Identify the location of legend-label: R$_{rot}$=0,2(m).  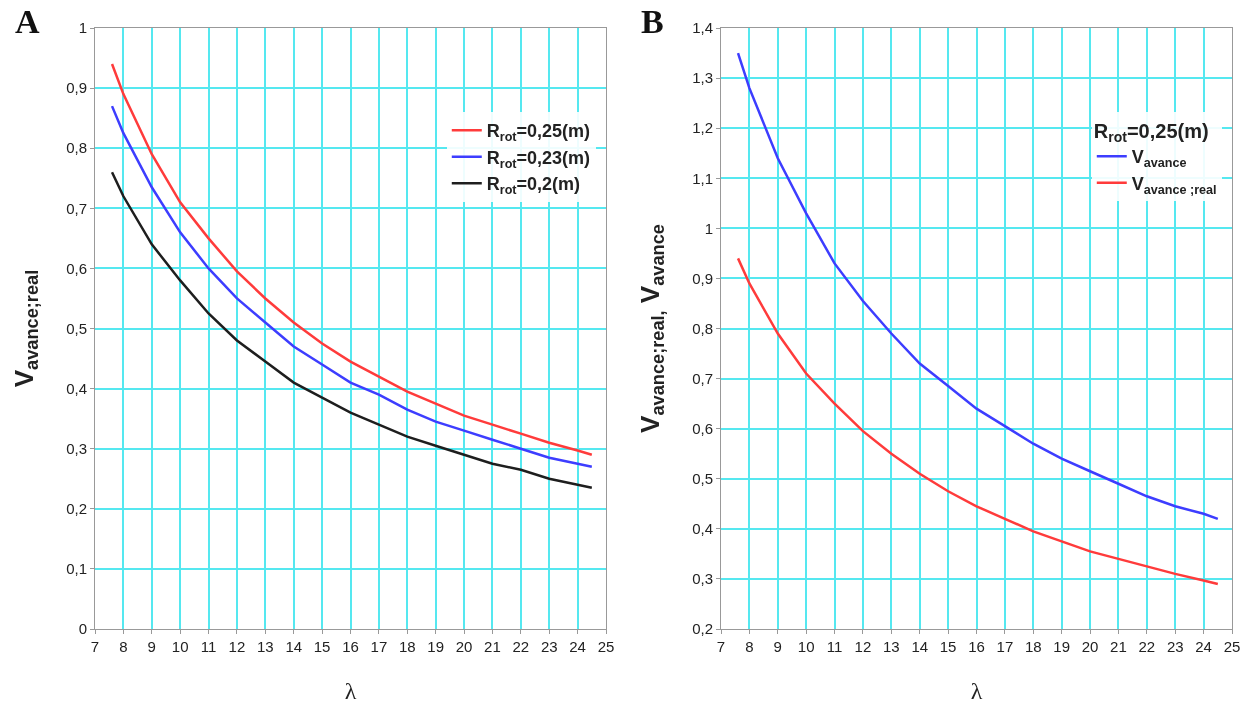
(533, 185).